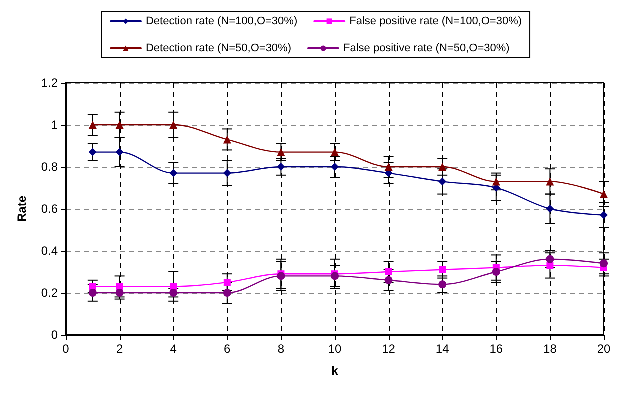 This screenshot has height=408, width=632. I want to click on y-tick-label: 0.4, so click(49, 251).